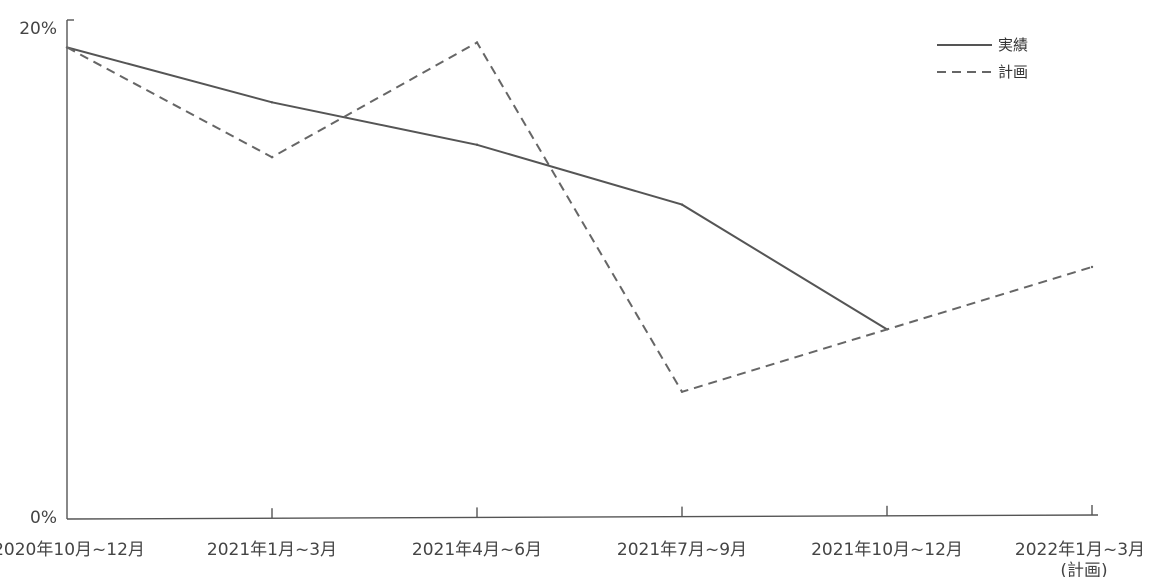 This screenshot has width=1157, height=577. Describe the element at coordinates (1083, 569) in the screenshot. I see `x-tick-note: (計画)` at that location.